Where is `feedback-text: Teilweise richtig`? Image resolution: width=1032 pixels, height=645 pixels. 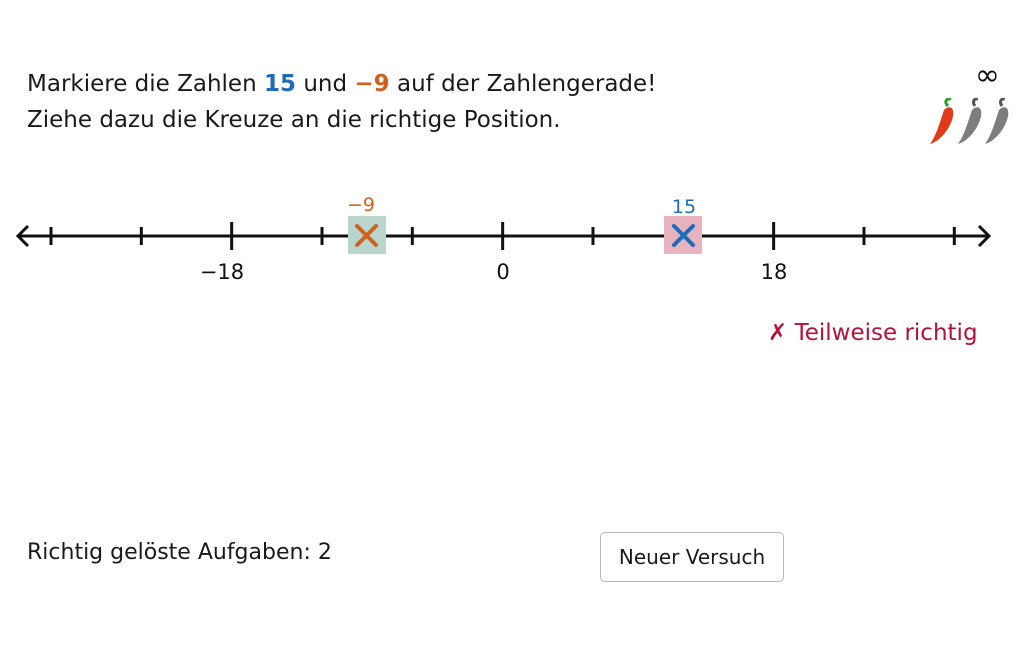
feedback-text: Teilweise richtig is located at coordinates (886, 333).